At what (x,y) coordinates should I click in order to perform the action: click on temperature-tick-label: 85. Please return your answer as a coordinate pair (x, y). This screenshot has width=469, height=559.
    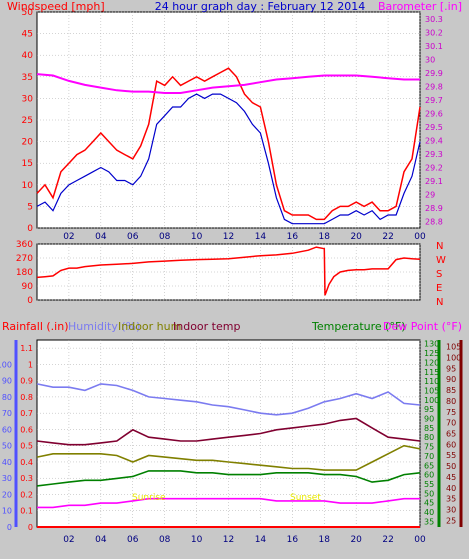
    Looking at the image, I should click on (429, 428).